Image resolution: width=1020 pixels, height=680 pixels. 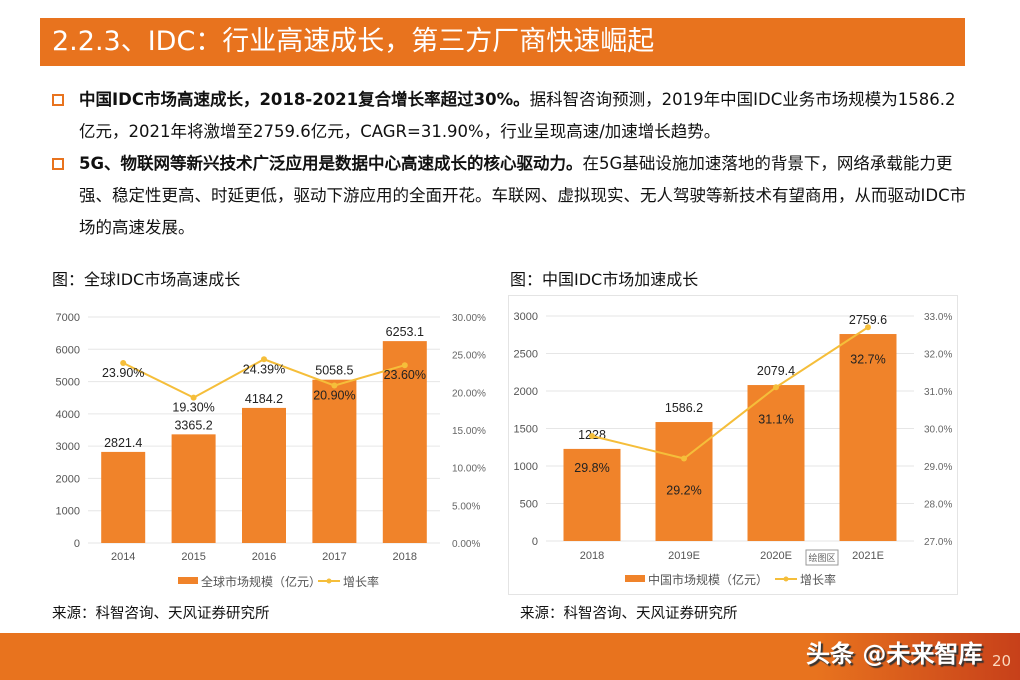 I want to click on chart2-caption: 图：中国IDC市场加速成长, so click(x=604, y=279).